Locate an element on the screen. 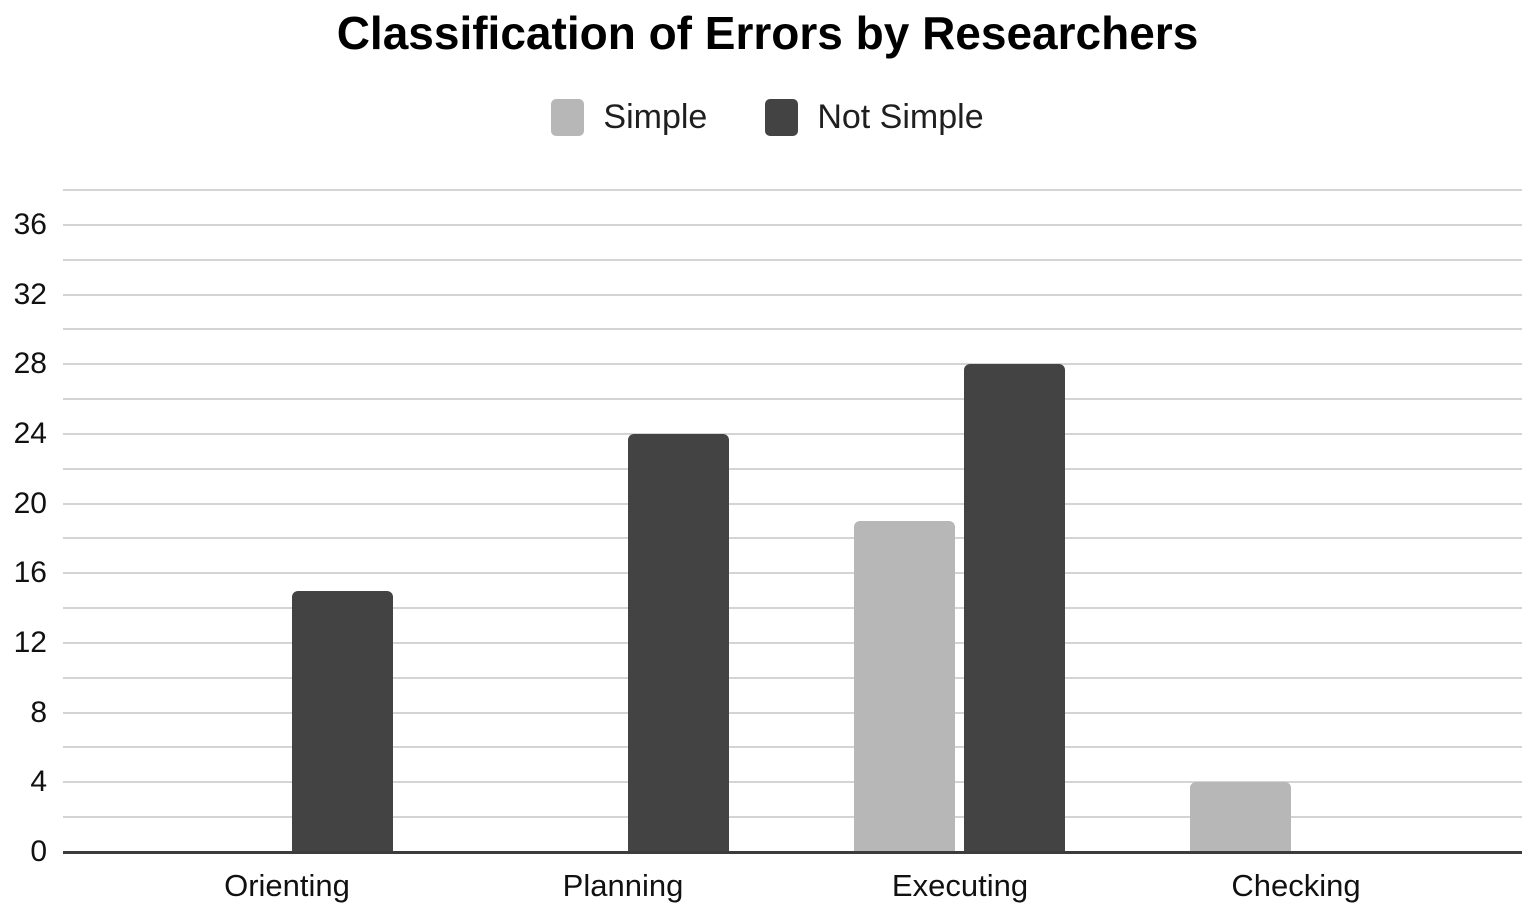 This screenshot has width=1535, height=920. y-axis-tick-label: 36 is located at coordinates (30, 224).